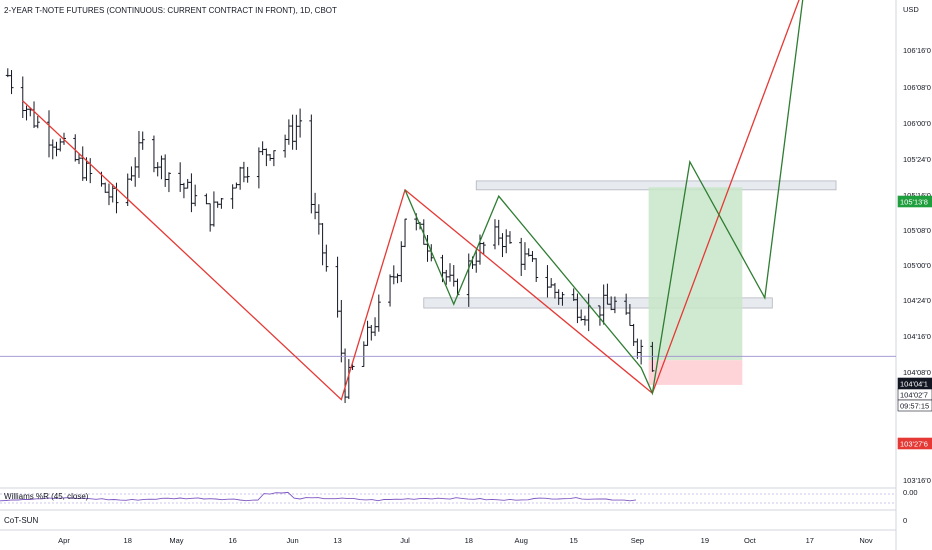 The height and width of the screenshot is (550, 932). What do you see at coordinates (695, 372) in the screenshot?
I see `long-stop-zone` at bounding box center [695, 372].